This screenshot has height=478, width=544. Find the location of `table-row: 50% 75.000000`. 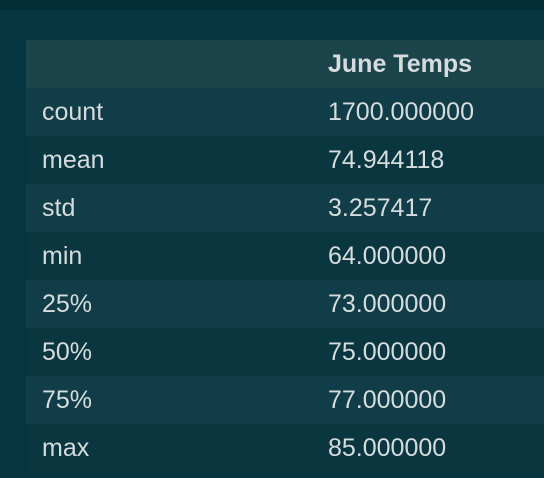

table-row: 50% 75.000000 is located at coordinates (285, 352).